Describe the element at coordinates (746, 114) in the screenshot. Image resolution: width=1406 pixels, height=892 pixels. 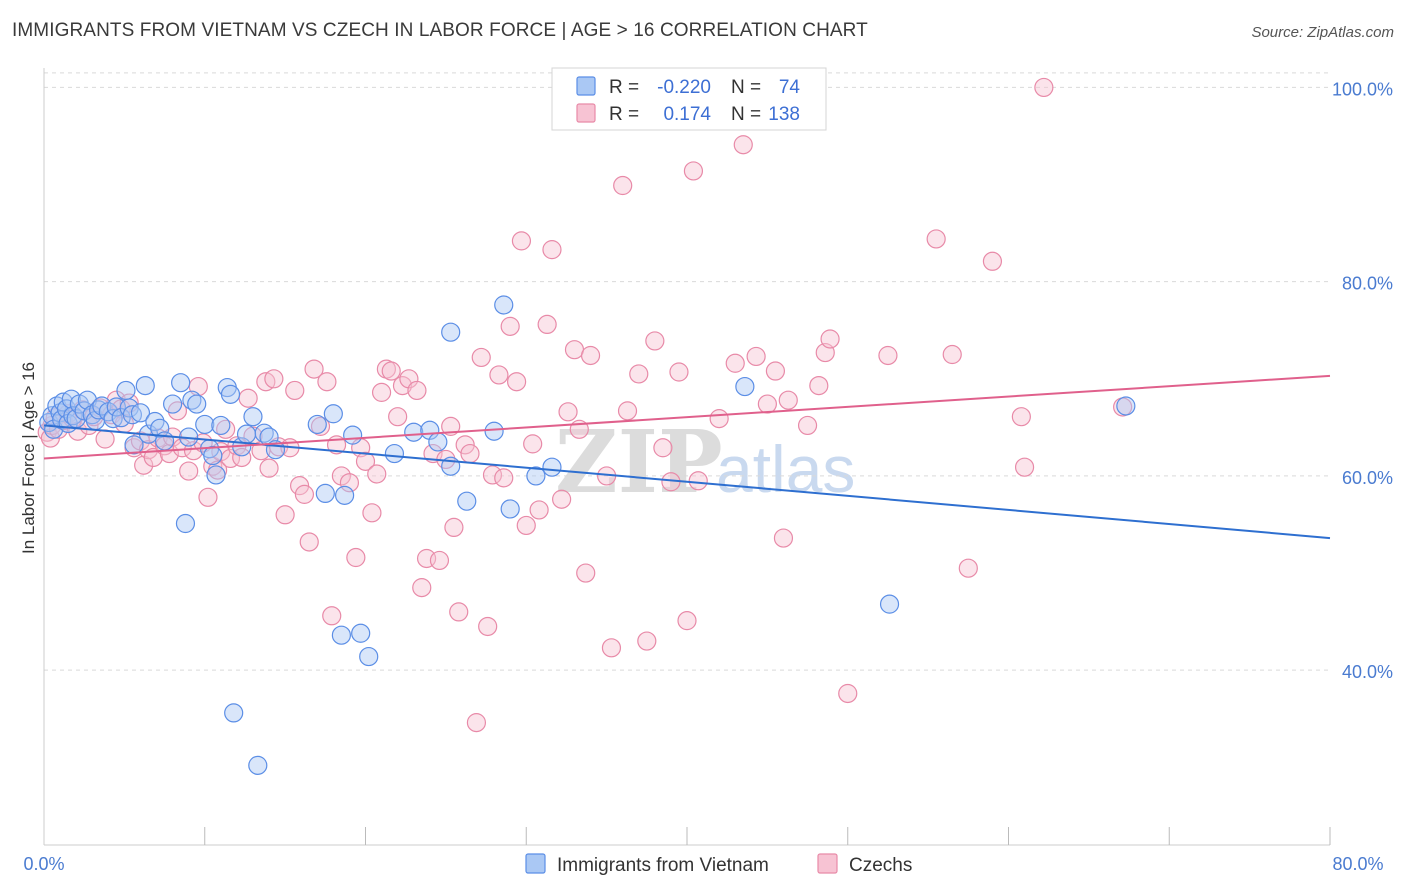
I see `legend-n-label-czech: N =` at that location.